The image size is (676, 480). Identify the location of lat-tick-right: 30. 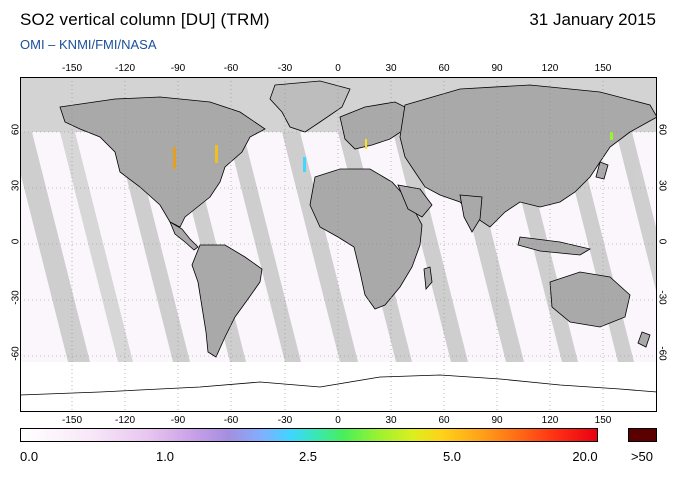
(662, 185).